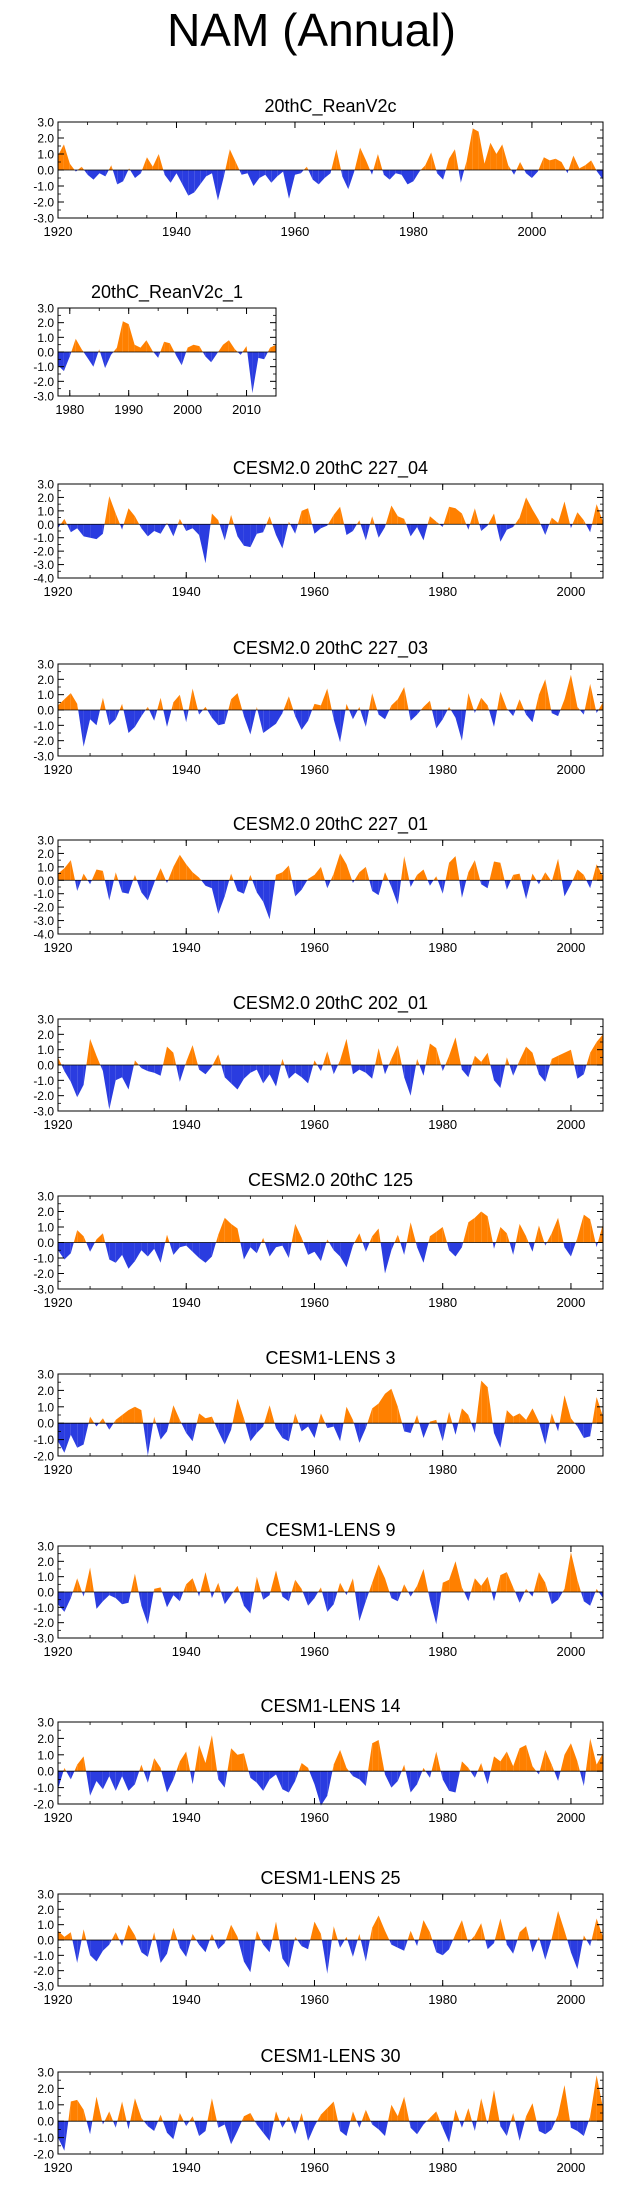  Describe the element at coordinates (58, 1302) in the screenshot. I see `x-tick-label: 1920` at that location.